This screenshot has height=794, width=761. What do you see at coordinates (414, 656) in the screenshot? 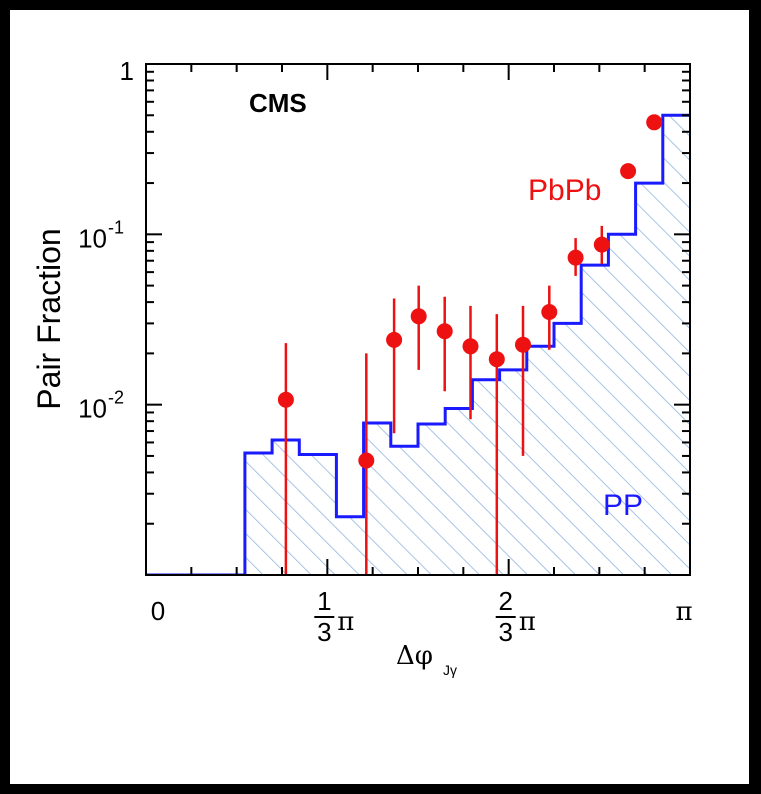
I see `x-axis-label-main: Δφ` at bounding box center [414, 656].